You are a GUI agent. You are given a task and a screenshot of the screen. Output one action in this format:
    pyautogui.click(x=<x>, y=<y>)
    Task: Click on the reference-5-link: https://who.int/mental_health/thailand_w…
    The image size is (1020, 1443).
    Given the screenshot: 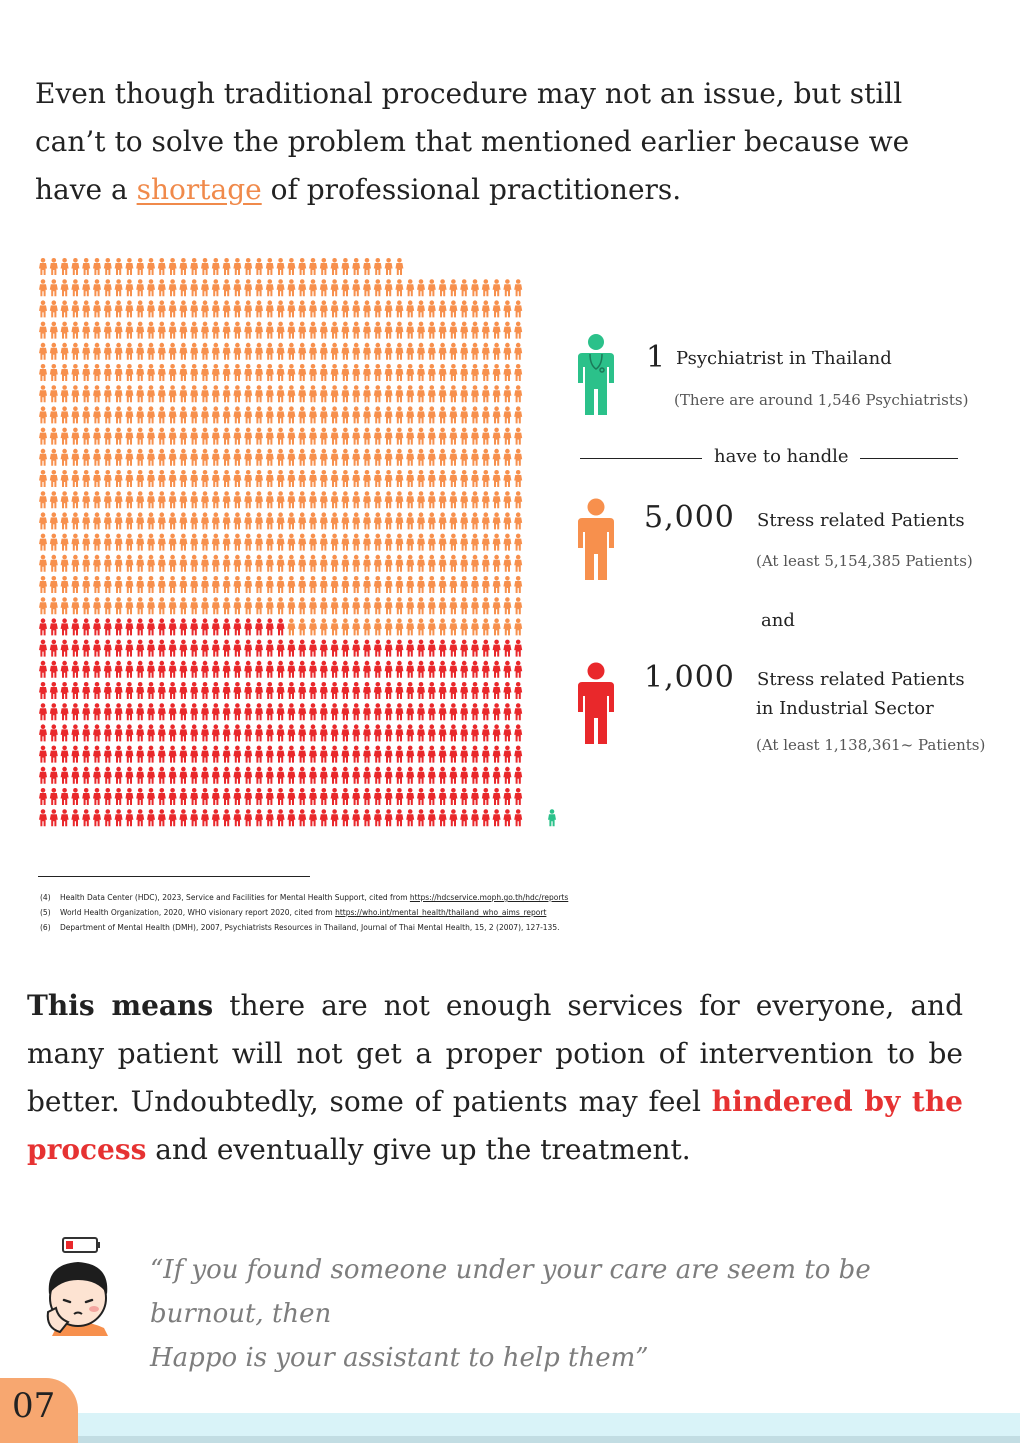 What is the action you would take?
    pyautogui.click(x=441, y=912)
    